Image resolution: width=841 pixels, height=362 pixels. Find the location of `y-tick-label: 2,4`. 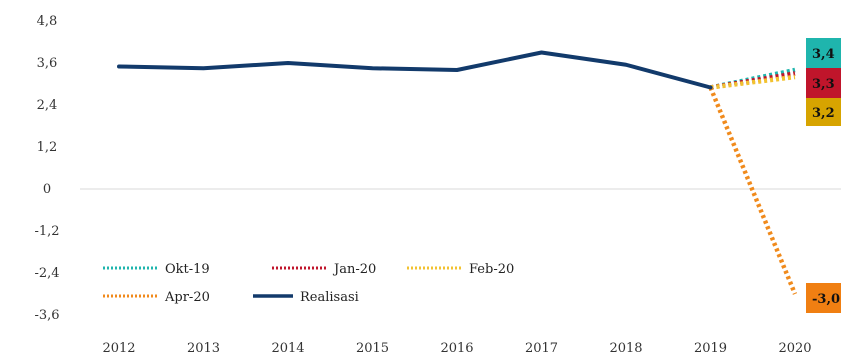

y-tick-label: 2,4 is located at coordinates (47, 105).